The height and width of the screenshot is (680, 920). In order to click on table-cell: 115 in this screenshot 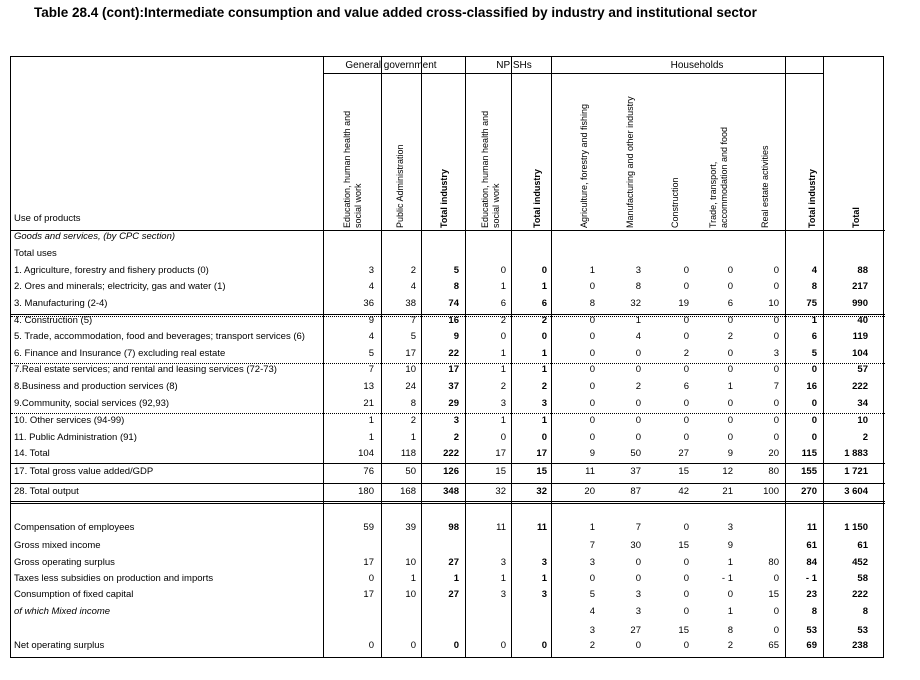, I will do `click(809, 453)`.